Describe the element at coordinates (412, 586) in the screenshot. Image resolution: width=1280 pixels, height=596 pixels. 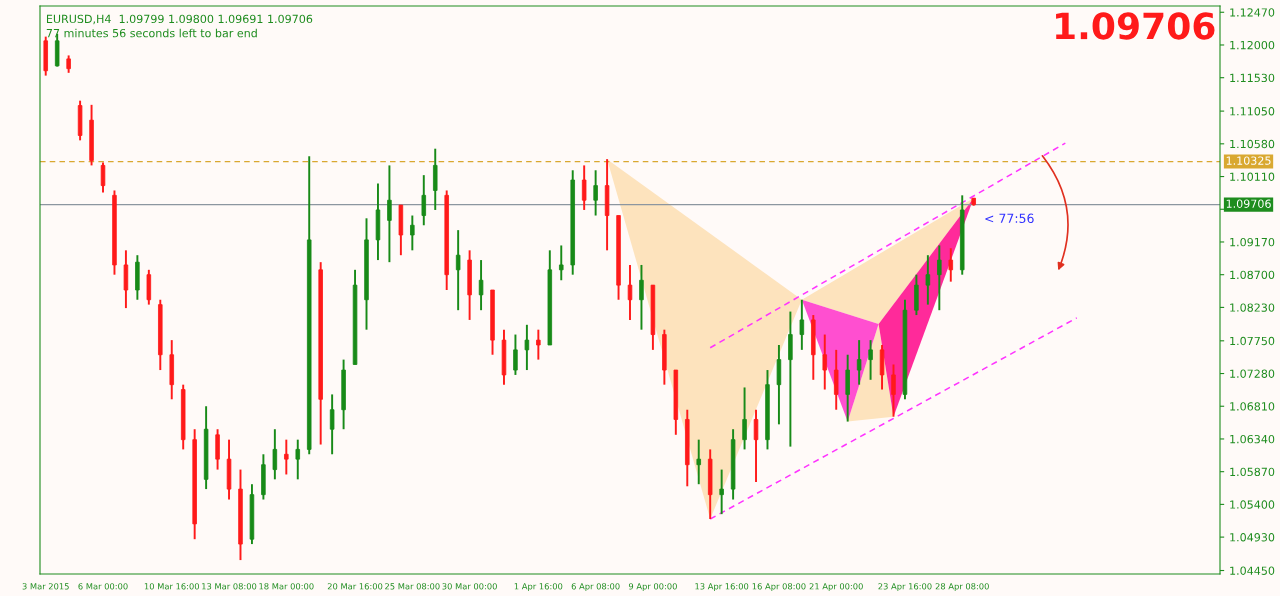
I see `x-tick-label: 25 Mar 08:00` at that location.